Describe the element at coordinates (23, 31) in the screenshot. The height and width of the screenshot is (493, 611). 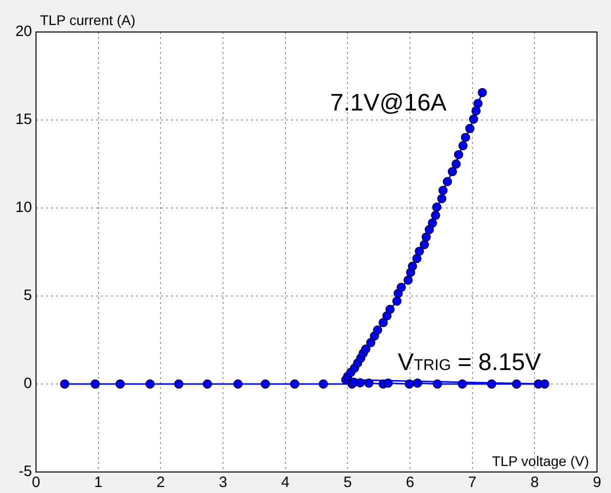
I see `y-tick-label: 20` at that location.